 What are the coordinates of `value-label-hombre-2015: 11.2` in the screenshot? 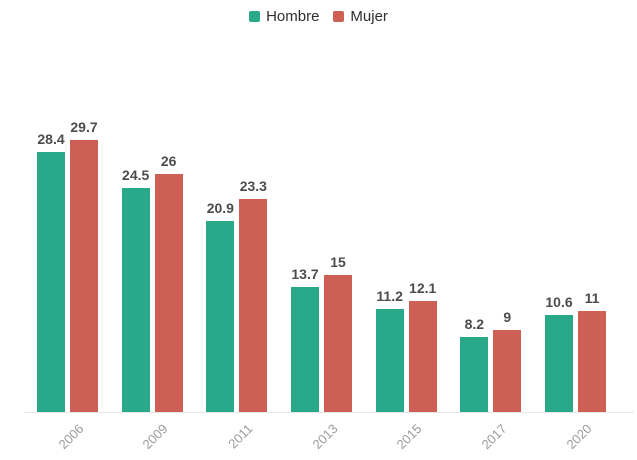 It's located at (389, 296).